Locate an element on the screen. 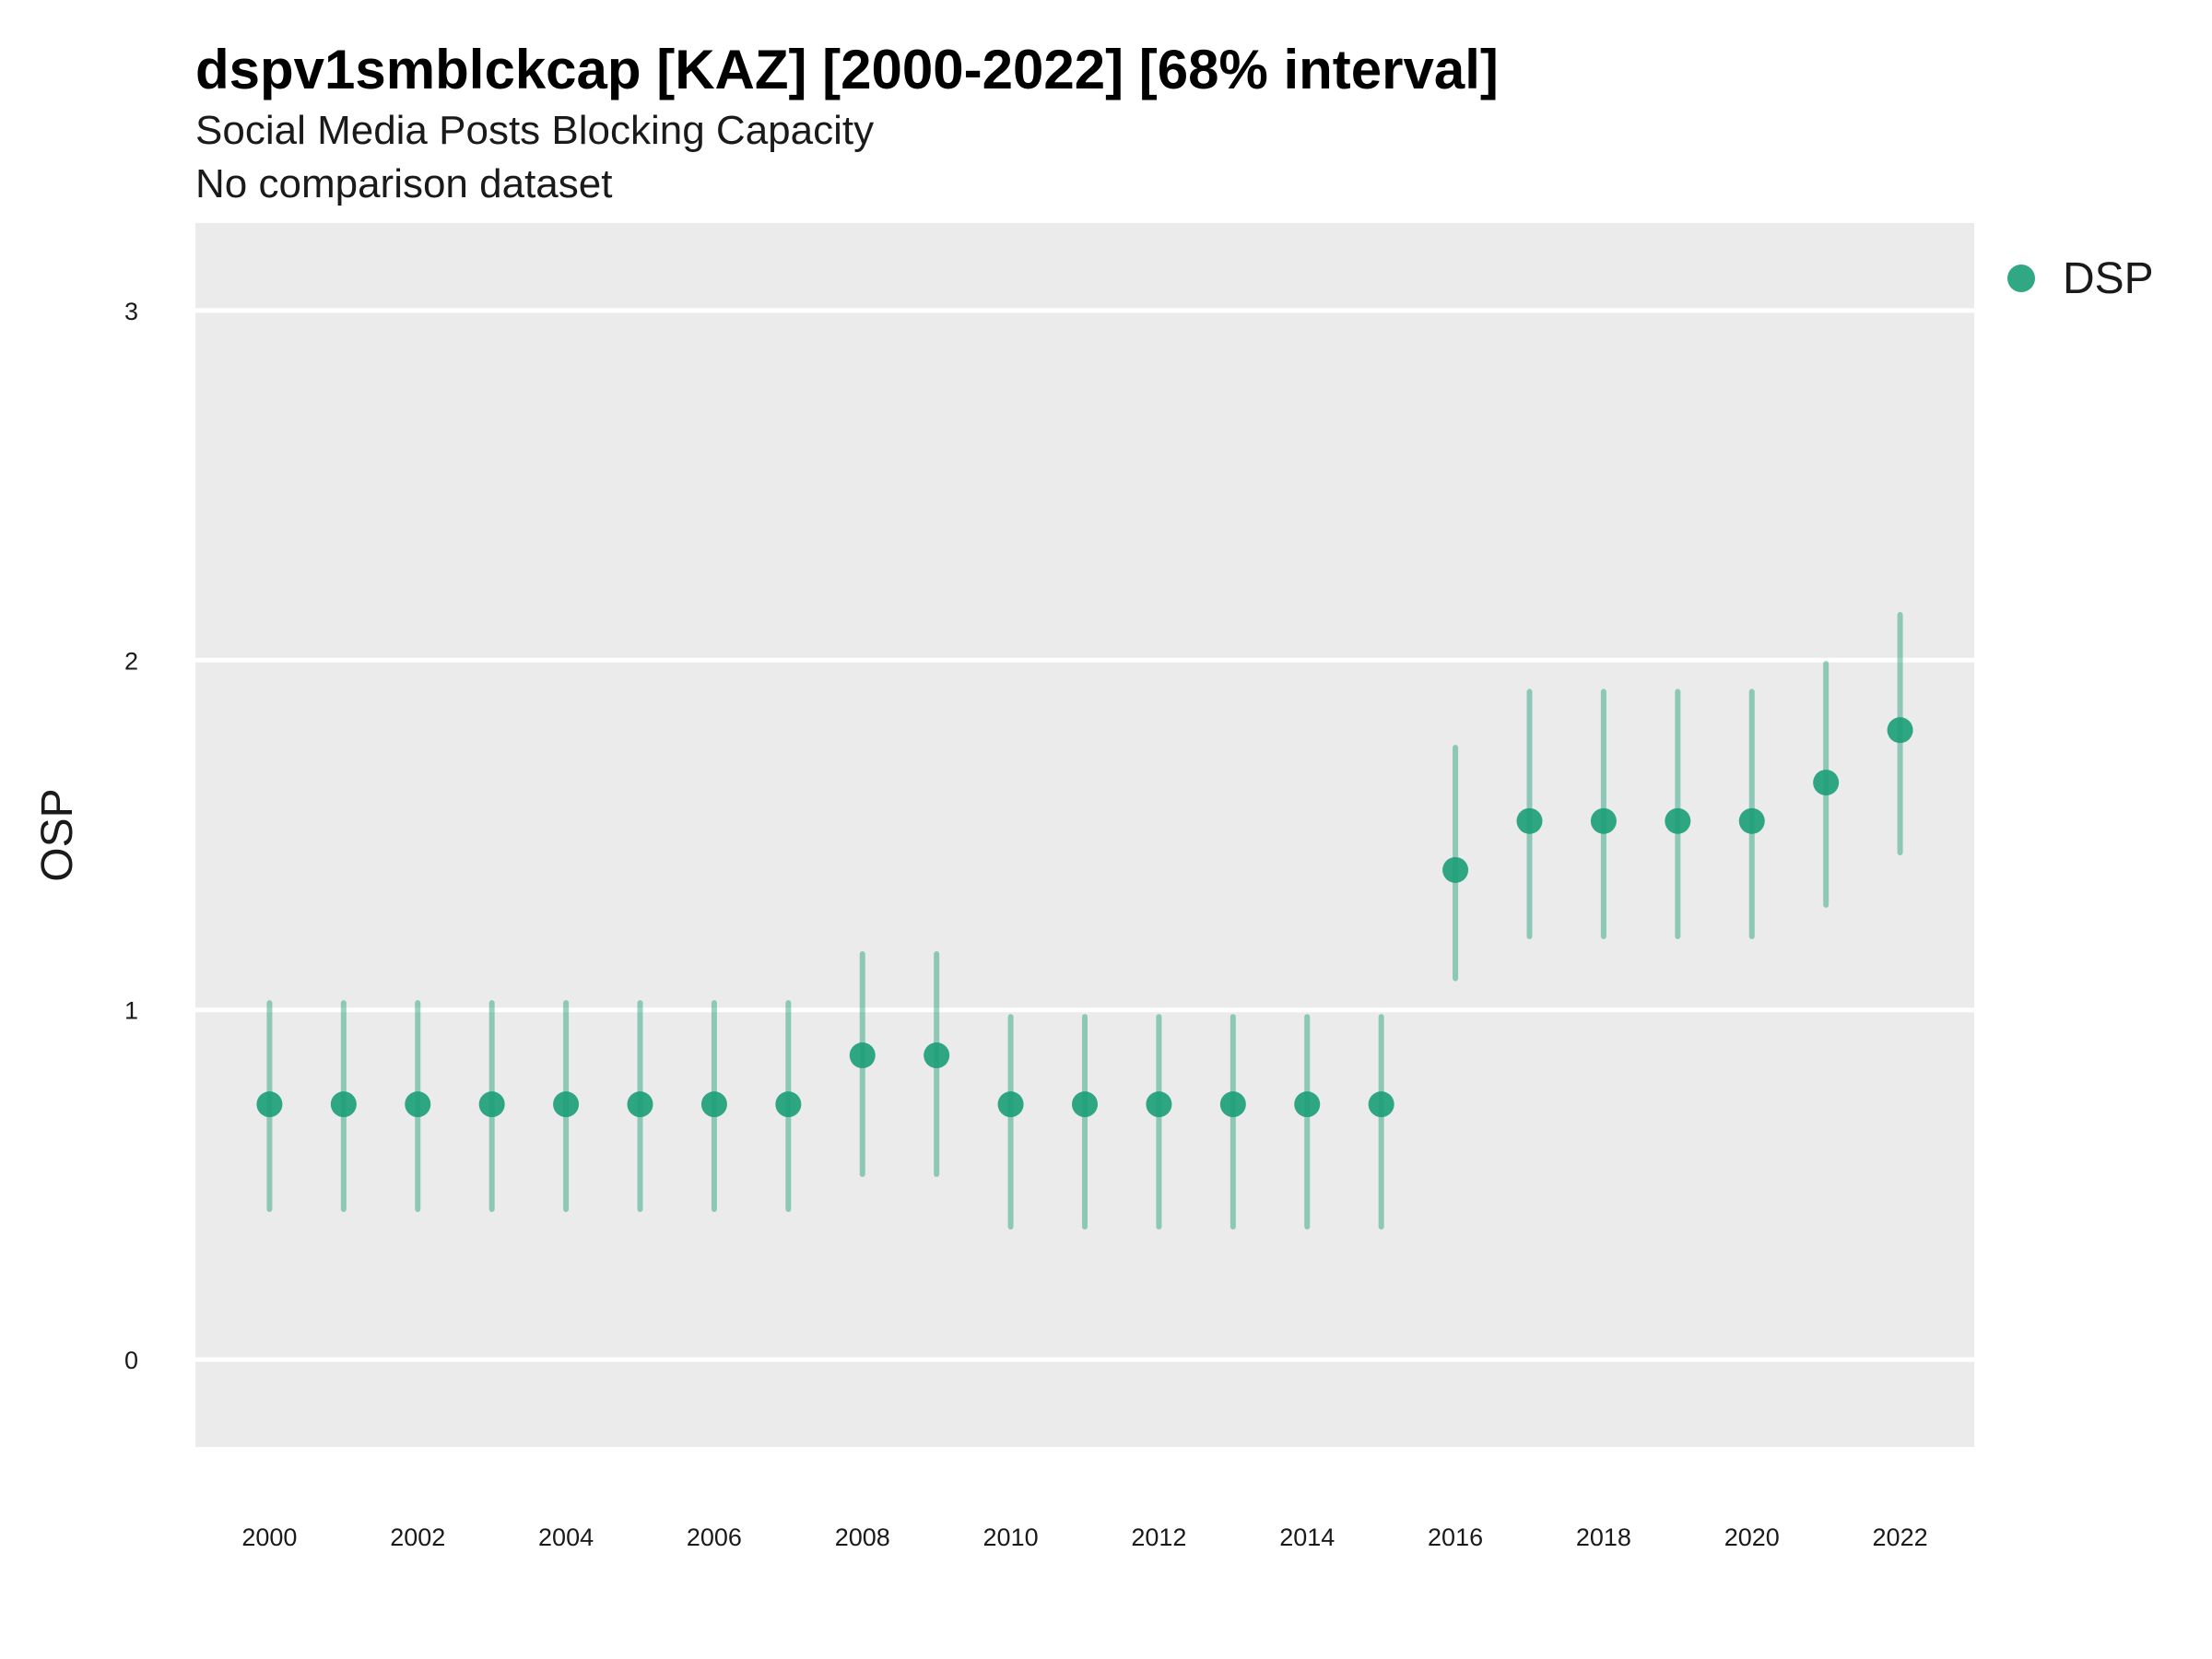  y-axis-ticks: 0 1 2 3 is located at coordinates (131, 836).